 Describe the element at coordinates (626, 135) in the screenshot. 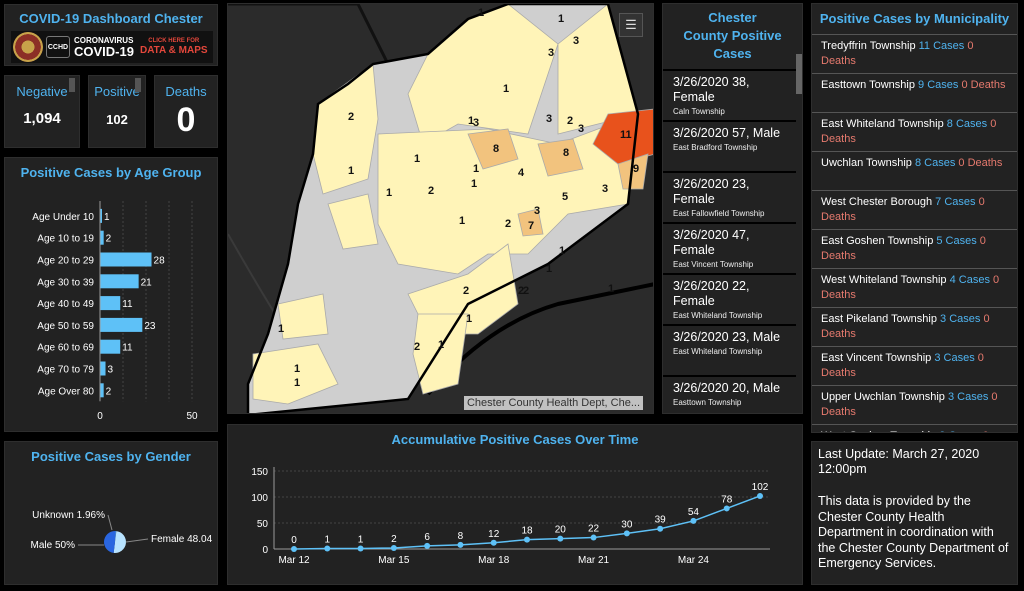

I see `map-count-label: 11` at that location.